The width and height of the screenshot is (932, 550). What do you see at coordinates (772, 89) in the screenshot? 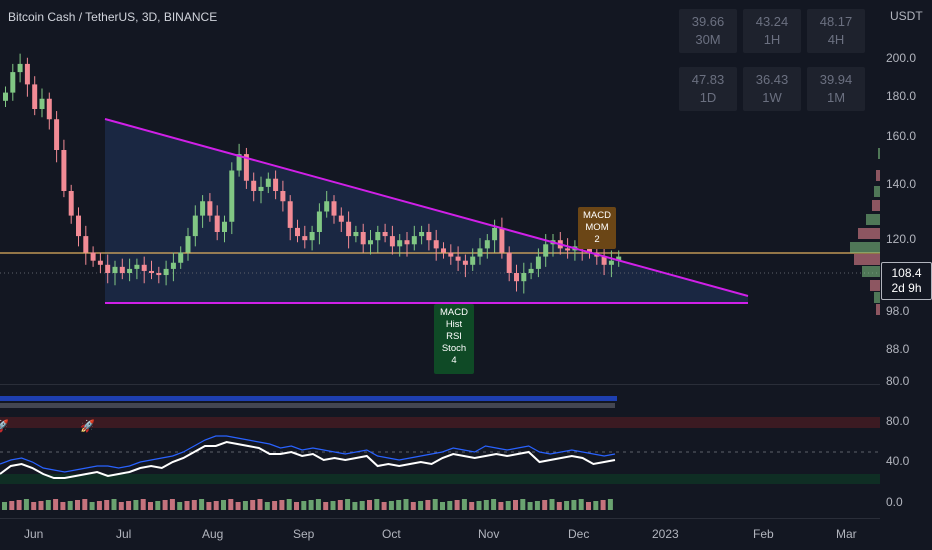
I see `rsi-cell-1w: 36.43 1W` at bounding box center [772, 89].